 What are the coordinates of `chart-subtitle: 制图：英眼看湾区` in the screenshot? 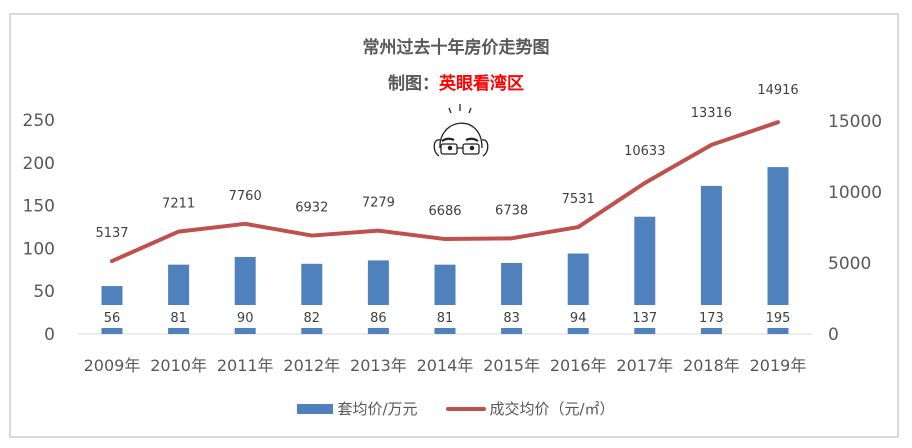 It's located at (456, 81).